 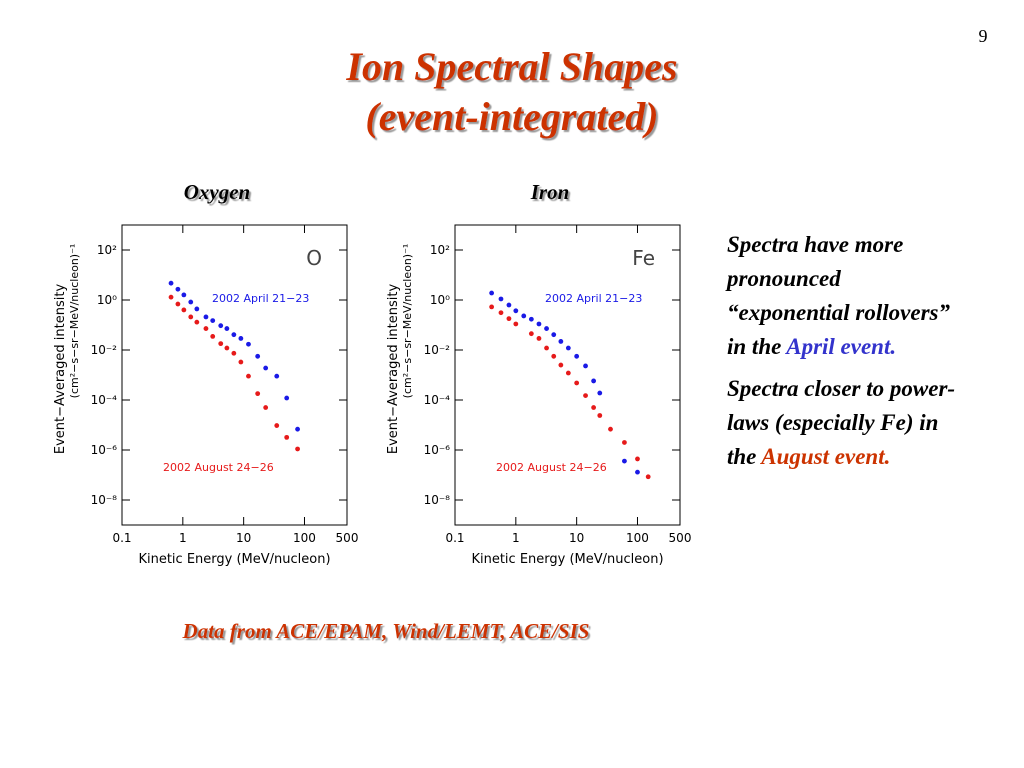 I want to click on note-highlight: August event., so click(x=826, y=456).